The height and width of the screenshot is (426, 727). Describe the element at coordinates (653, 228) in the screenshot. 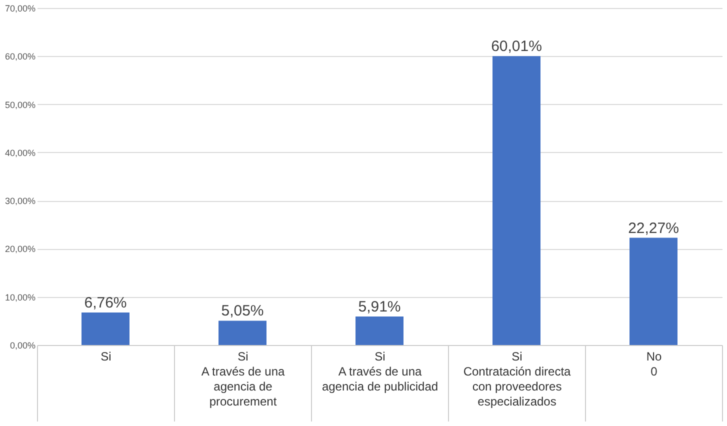

I see `data-label: 22,27%` at that location.